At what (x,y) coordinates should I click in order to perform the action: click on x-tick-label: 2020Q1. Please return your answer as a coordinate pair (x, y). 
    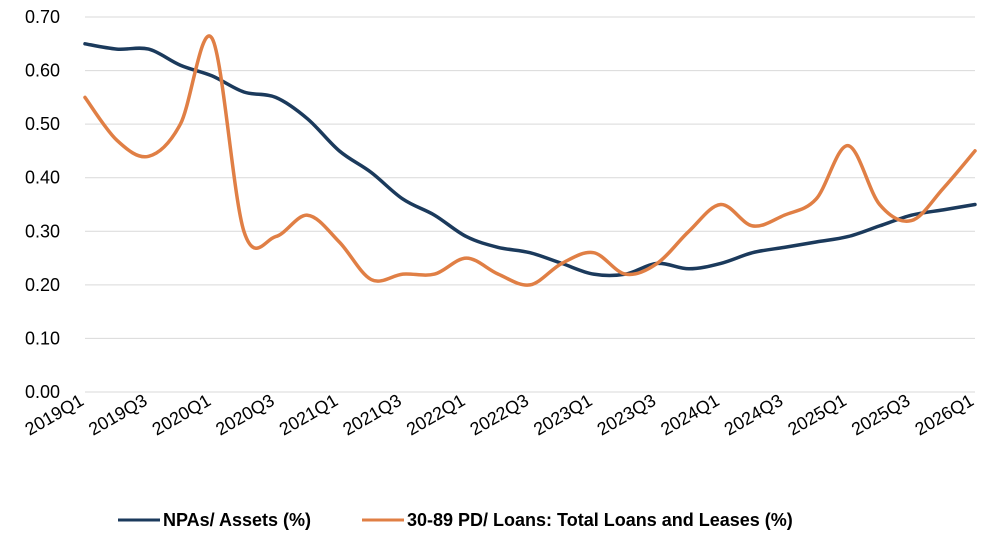
    Looking at the image, I should click on (181, 414).